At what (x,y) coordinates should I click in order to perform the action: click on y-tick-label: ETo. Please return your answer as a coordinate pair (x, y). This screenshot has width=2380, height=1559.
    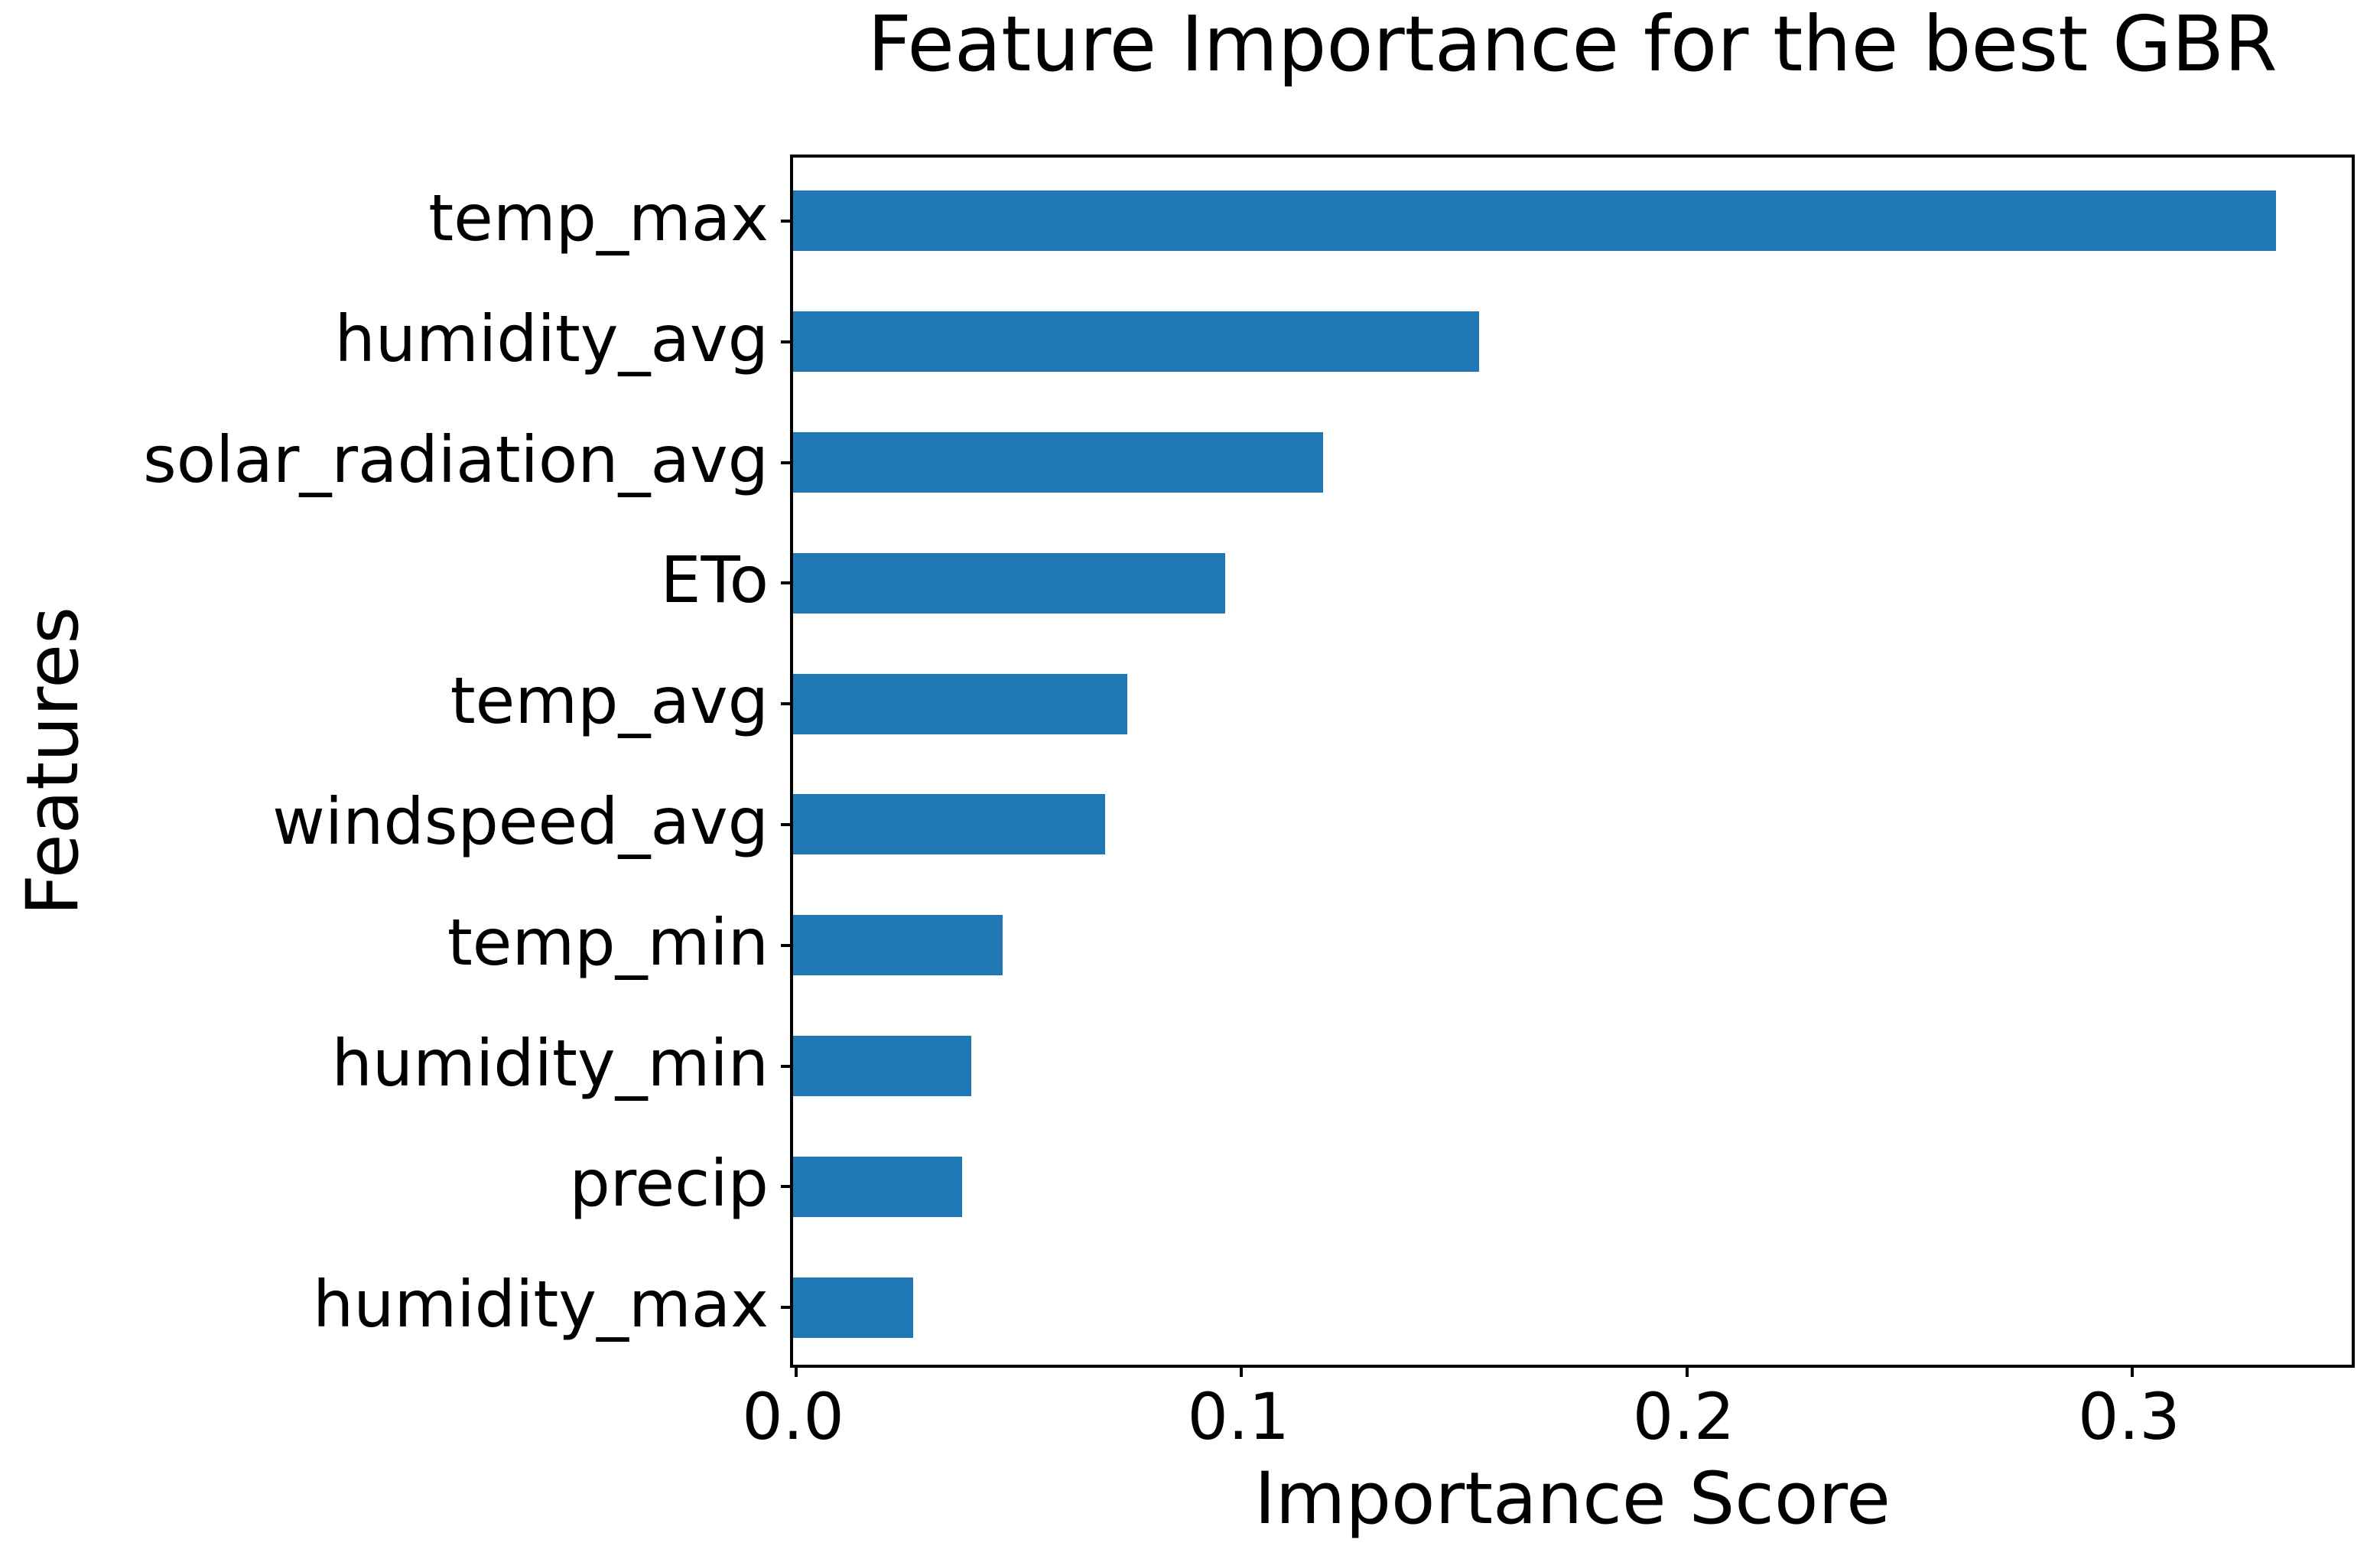
    Looking at the image, I should click on (714, 580).